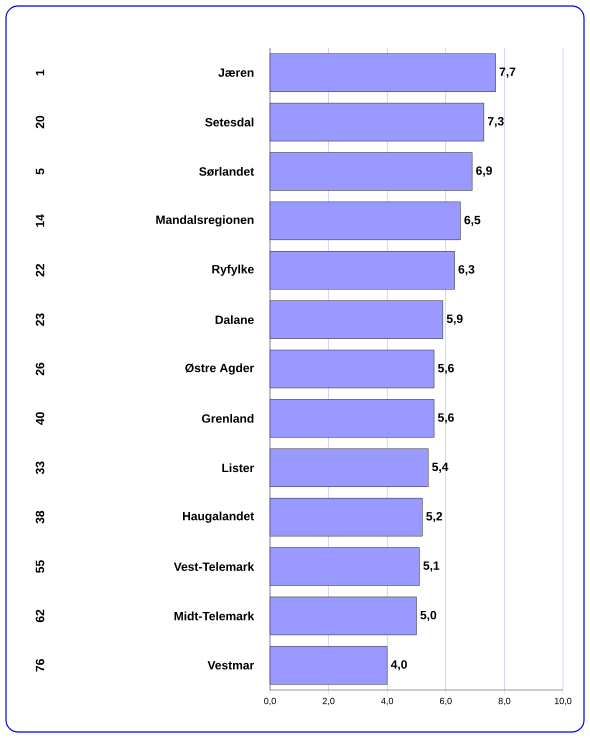 This screenshot has height=738, width=590. What do you see at coordinates (40, 369) in the screenshot?
I see `text: 26` at bounding box center [40, 369].